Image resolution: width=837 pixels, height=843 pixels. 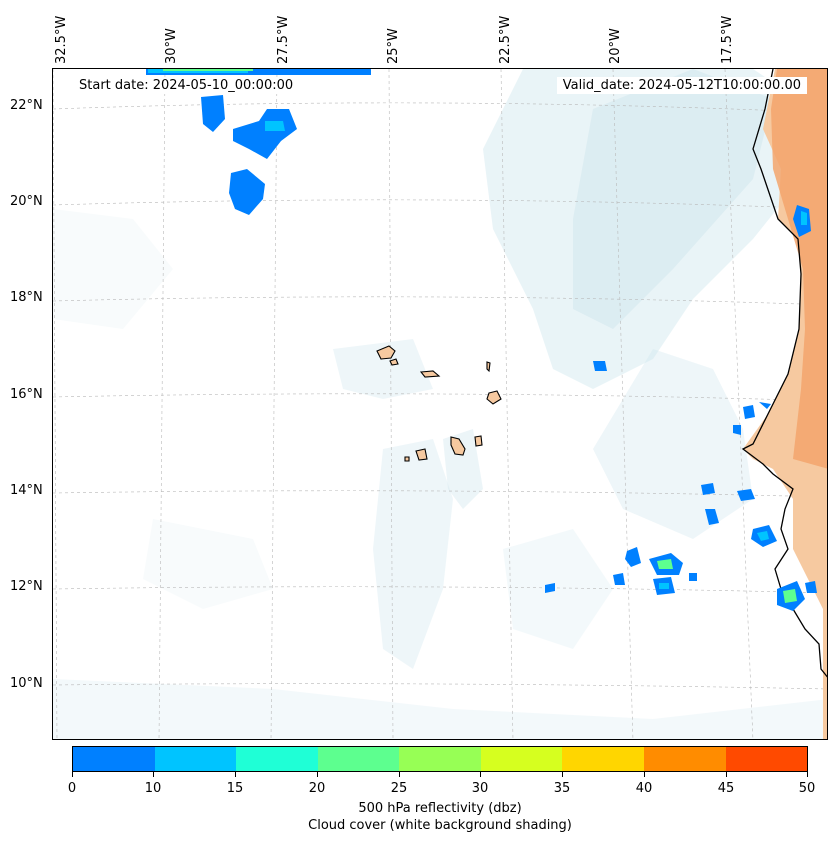 I want to click on colorbar-tick-label: 40, so click(x=644, y=788).